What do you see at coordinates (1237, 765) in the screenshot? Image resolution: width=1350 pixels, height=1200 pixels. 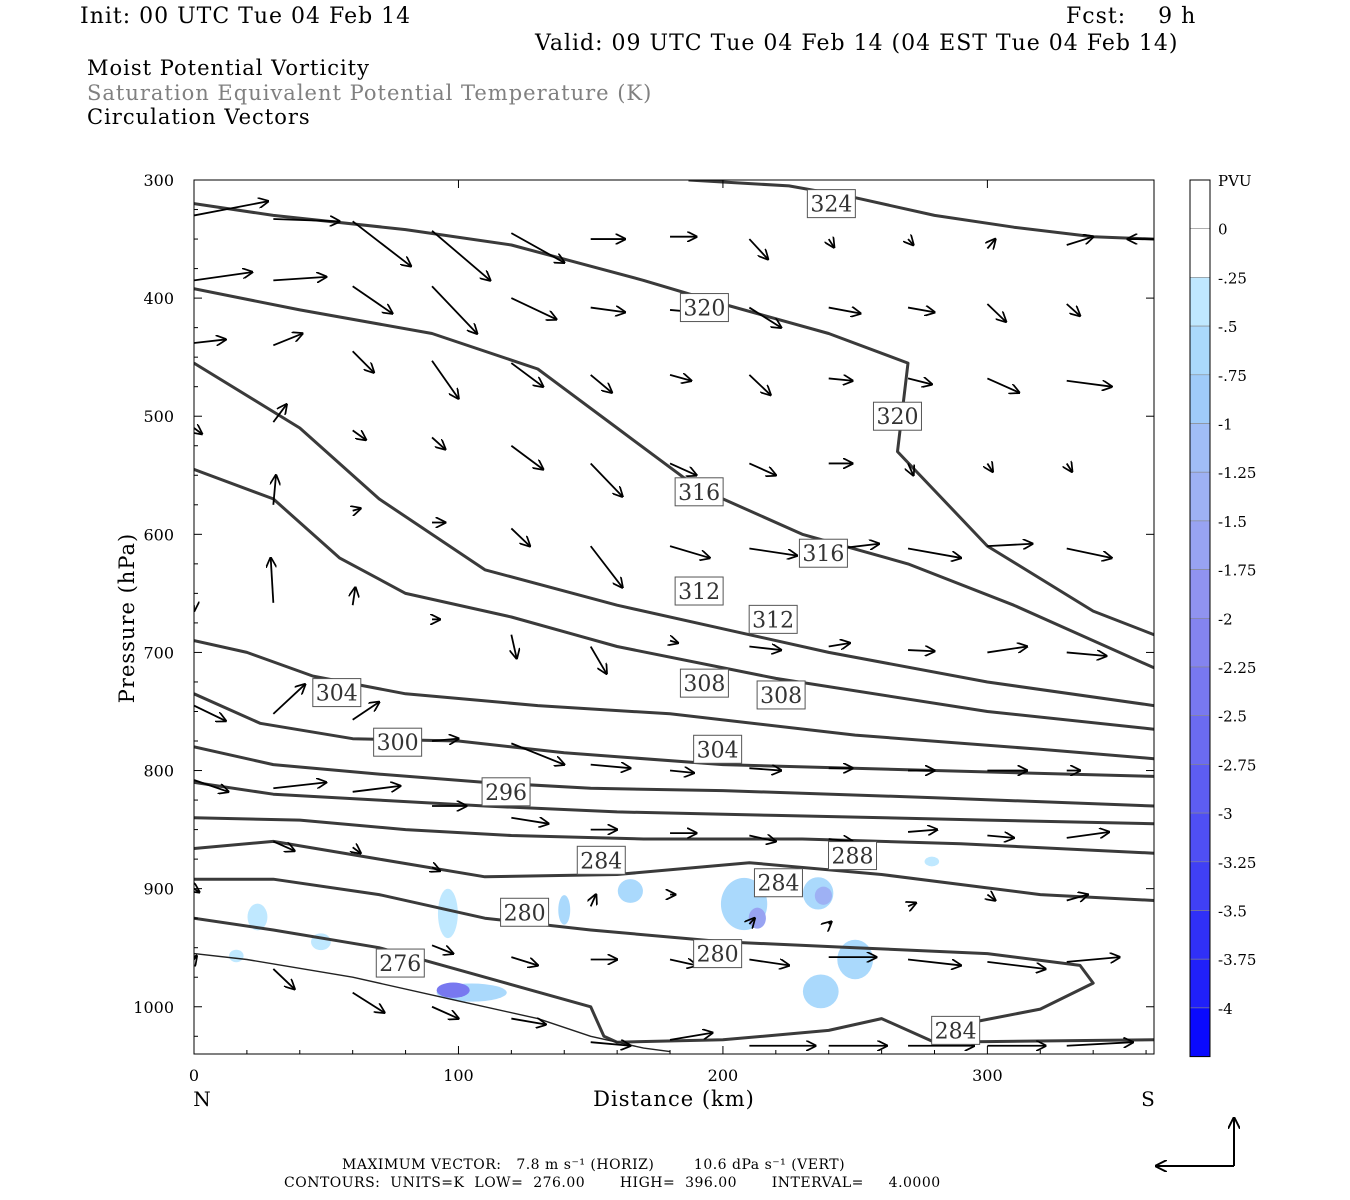 I see `colorbar-level-11: -2.75` at bounding box center [1237, 765].